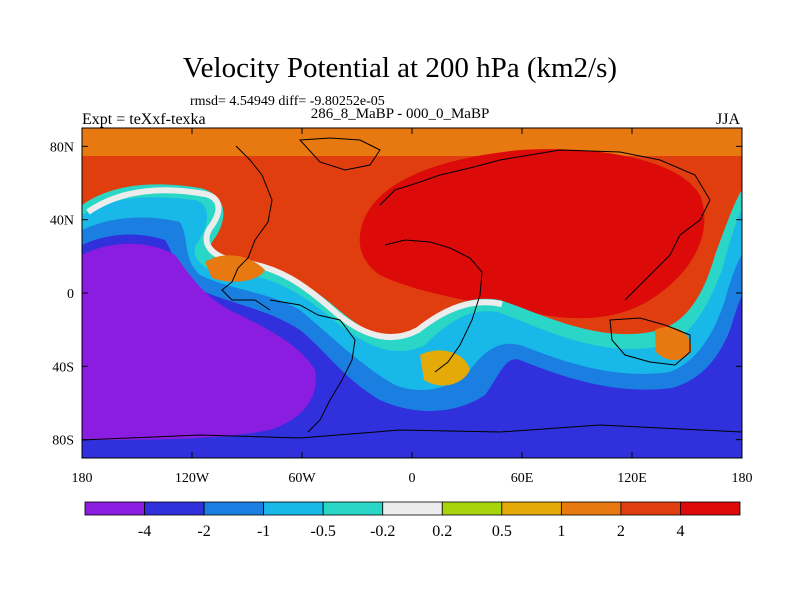 The image size is (800, 600). I want to click on y-tick-label: 0, so click(70, 294).